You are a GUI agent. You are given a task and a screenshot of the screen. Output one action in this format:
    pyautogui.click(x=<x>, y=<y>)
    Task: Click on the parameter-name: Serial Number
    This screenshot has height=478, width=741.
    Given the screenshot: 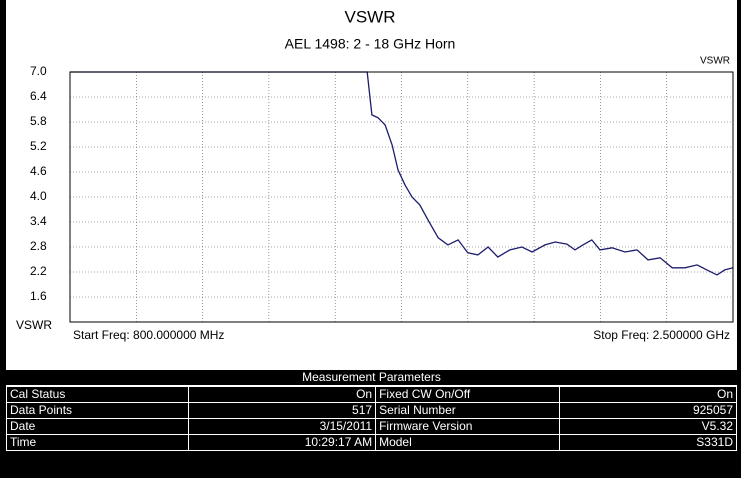 What is the action you would take?
    pyautogui.click(x=467, y=410)
    